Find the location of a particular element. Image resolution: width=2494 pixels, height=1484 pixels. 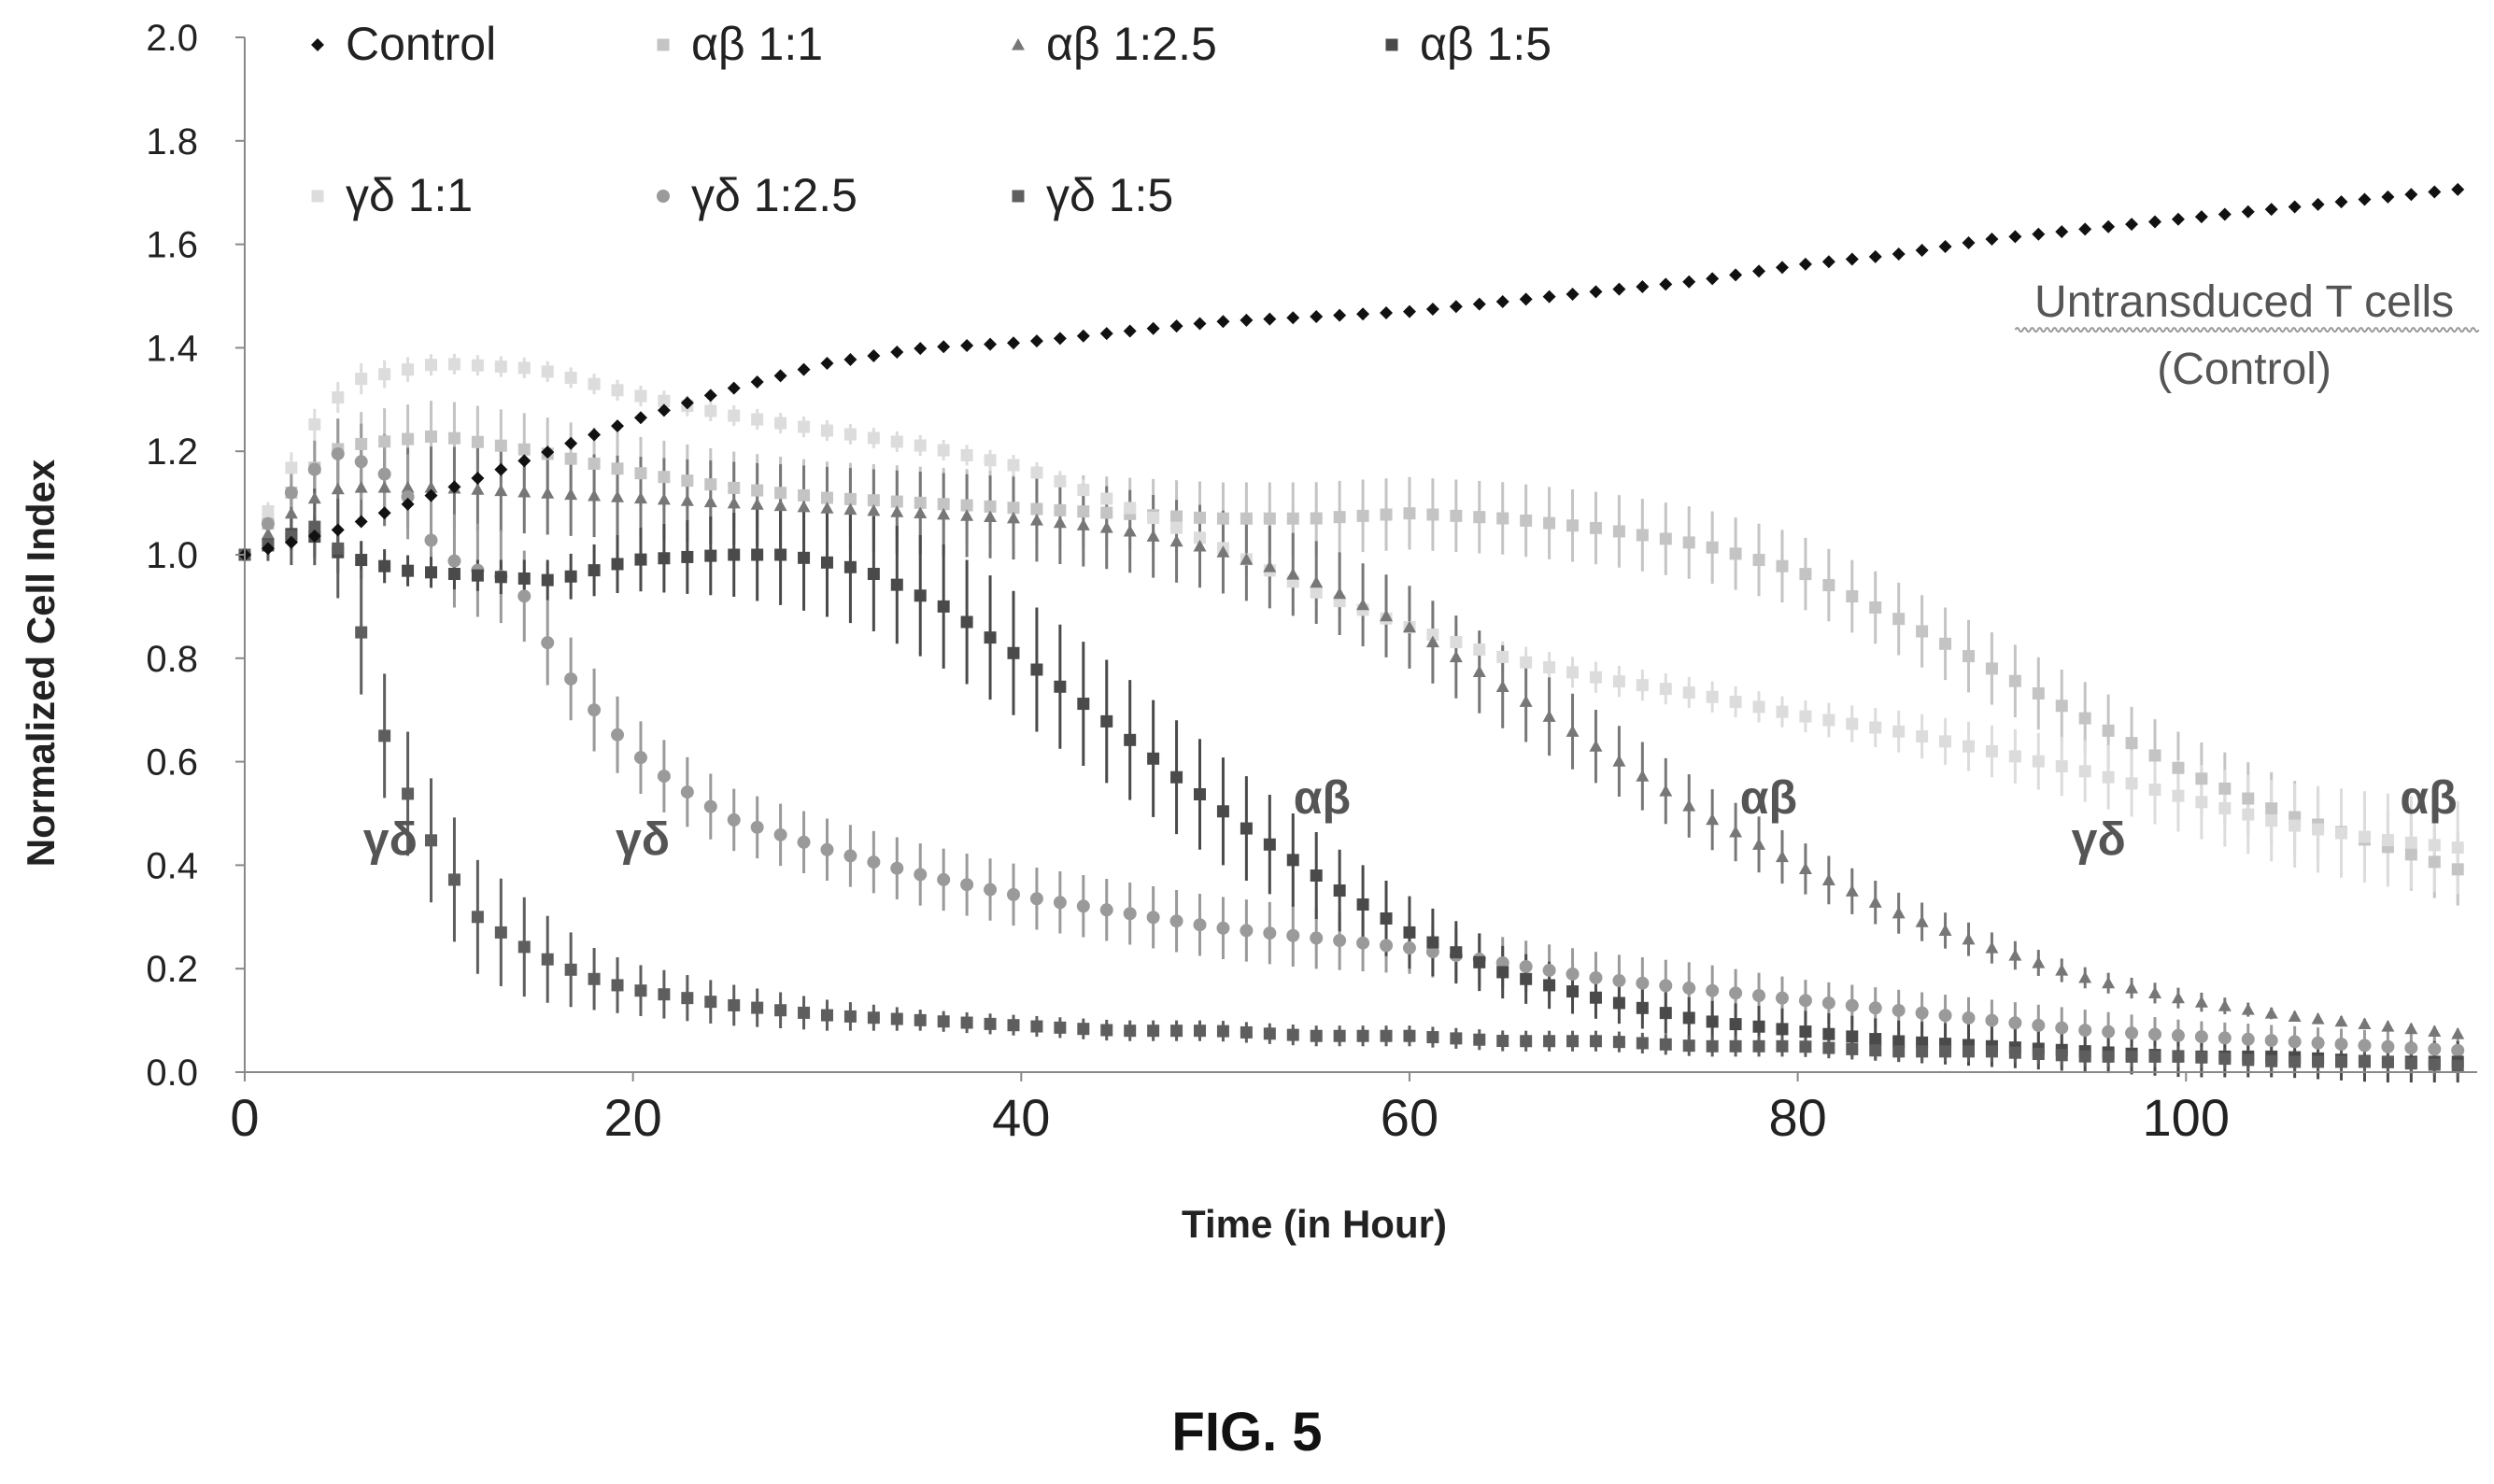

annotation-label: αβ is located at coordinates (1322, 797).